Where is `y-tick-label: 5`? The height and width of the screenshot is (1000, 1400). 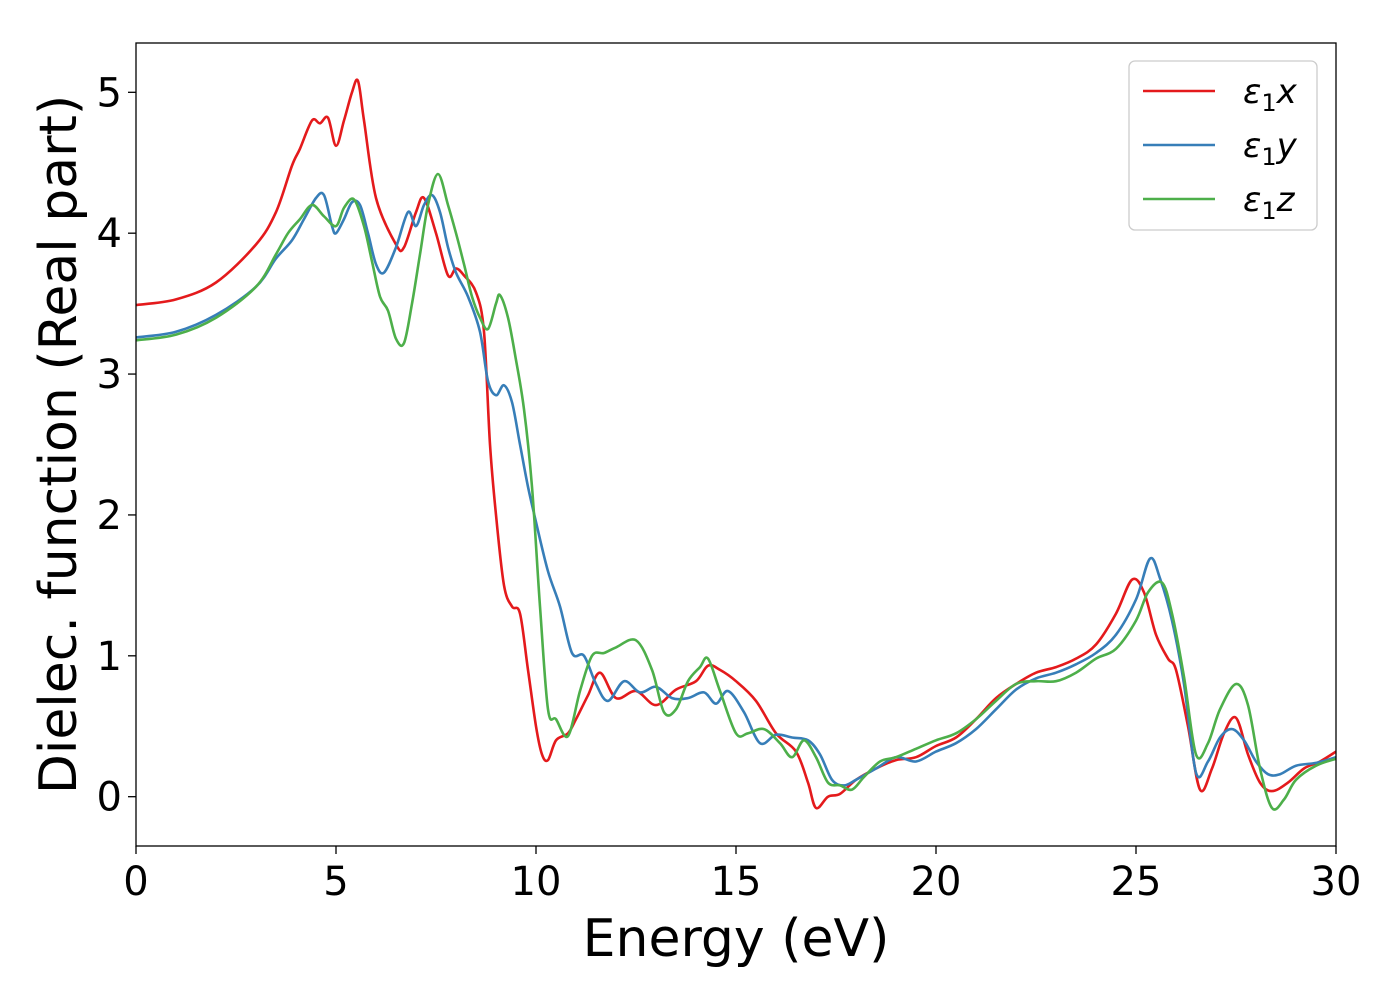 y-tick-label: 5 is located at coordinates (109, 93).